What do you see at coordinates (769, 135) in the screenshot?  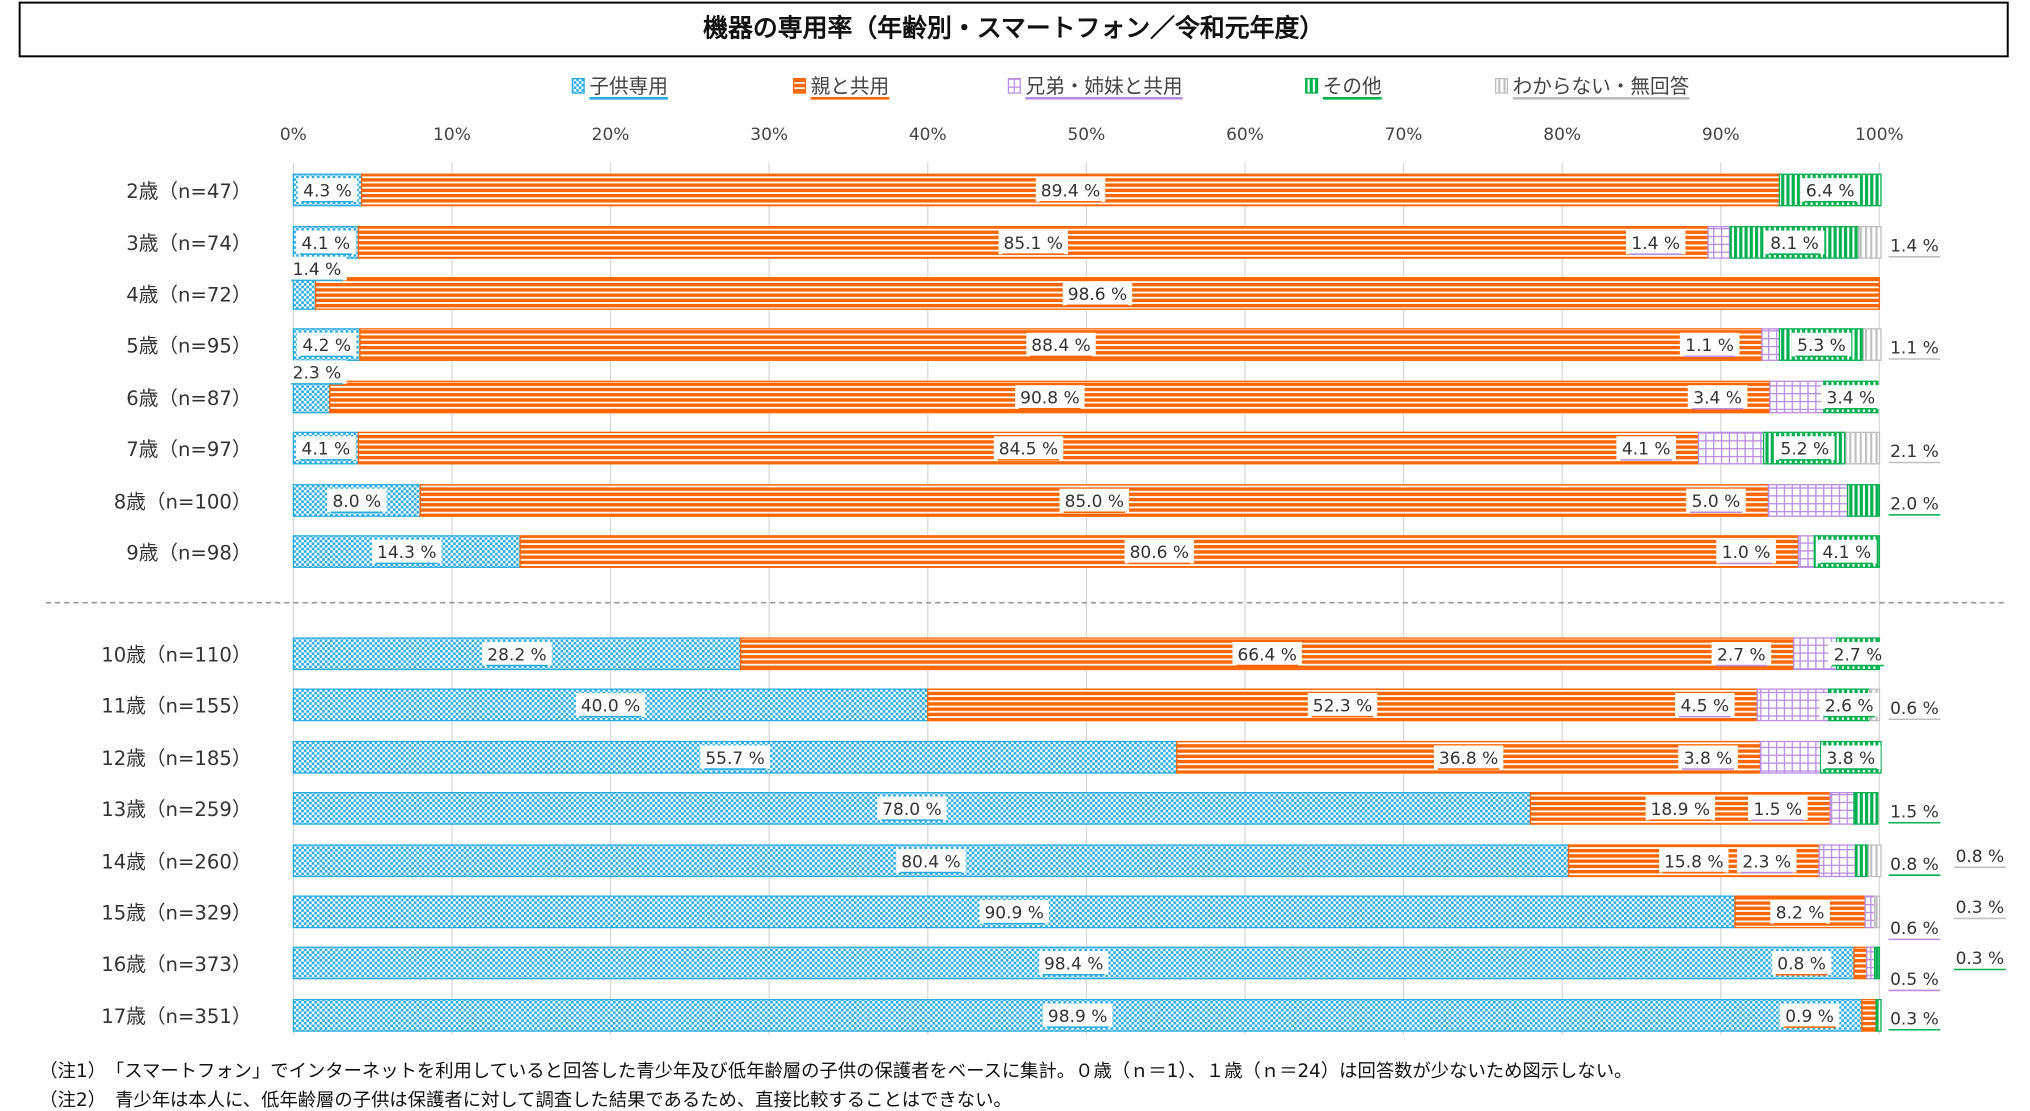 I see `x-tick-label: 30%` at bounding box center [769, 135].